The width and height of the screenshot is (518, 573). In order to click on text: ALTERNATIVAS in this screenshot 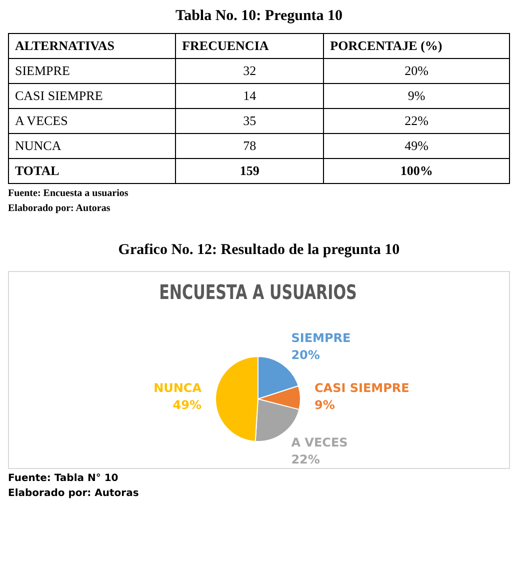, I will do `click(92, 46)`.